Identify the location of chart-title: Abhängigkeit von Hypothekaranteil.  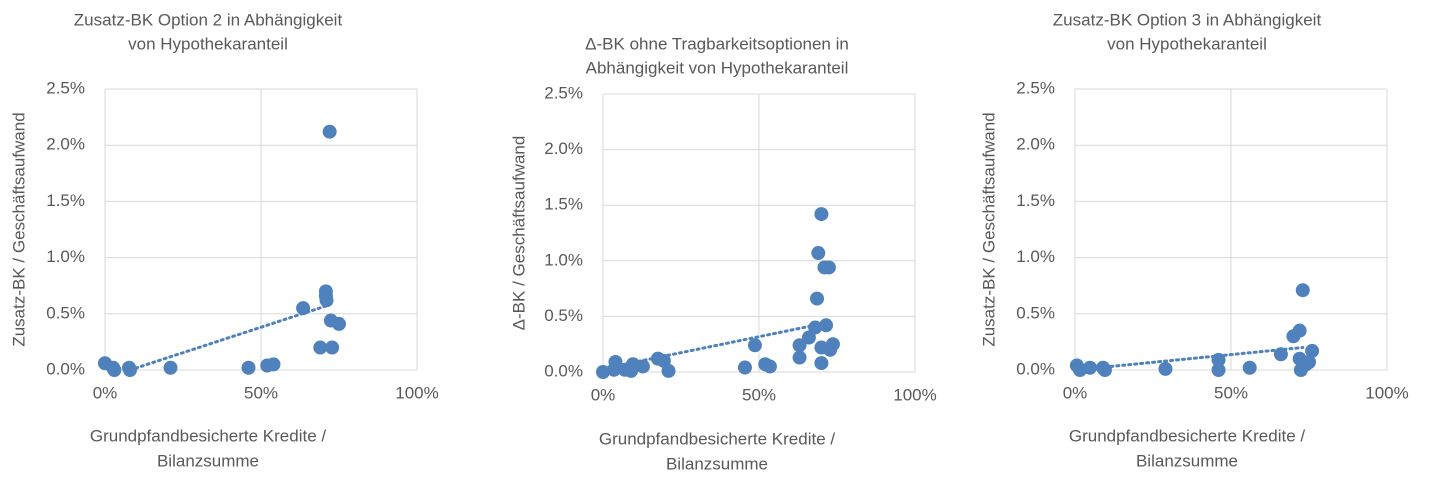
(717, 67).